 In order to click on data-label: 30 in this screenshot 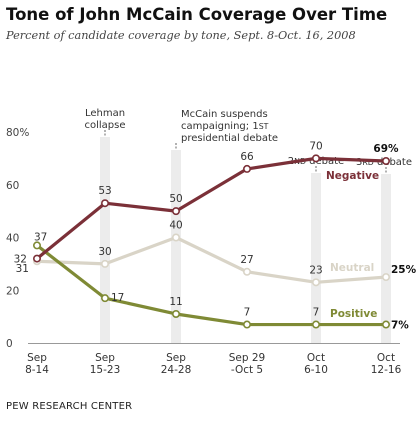, I will do `click(104, 252)`.